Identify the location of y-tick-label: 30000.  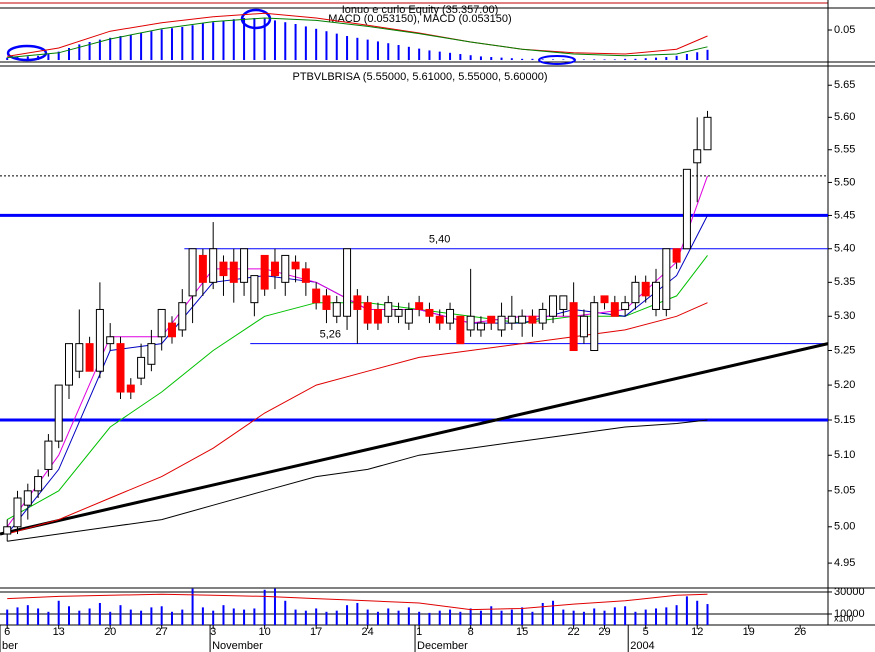
(849, 592).